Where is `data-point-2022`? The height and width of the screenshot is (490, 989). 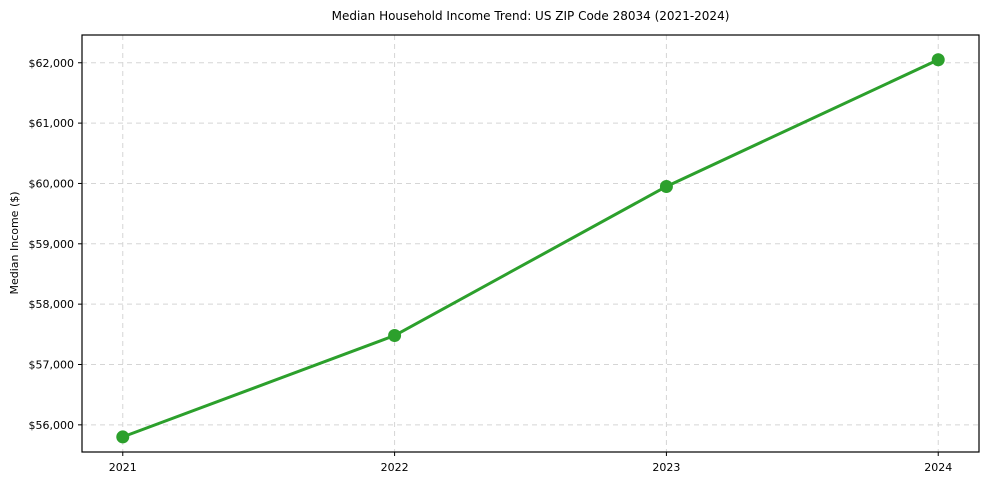
data-point-2022 is located at coordinates (395, 336).